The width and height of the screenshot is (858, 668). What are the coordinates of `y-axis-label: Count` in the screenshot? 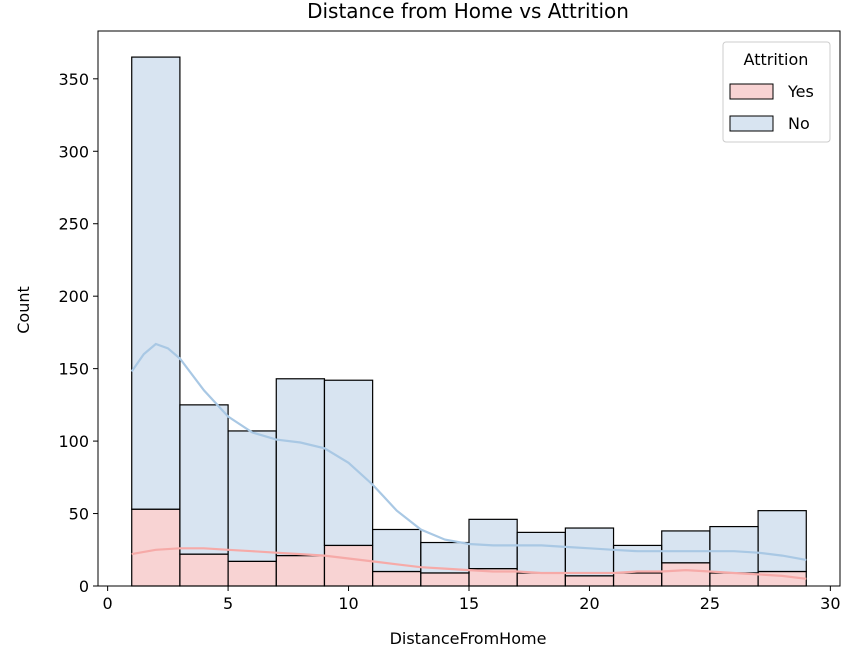 It's located at (23, 310).